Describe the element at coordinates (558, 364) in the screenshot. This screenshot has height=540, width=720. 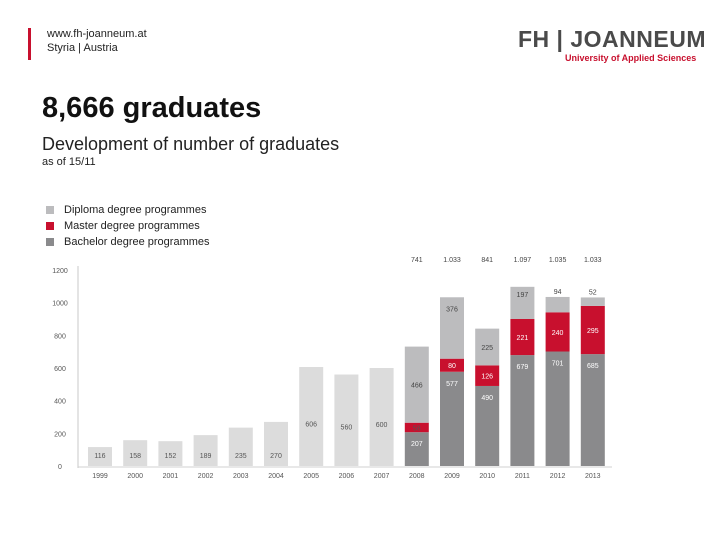
I see `segment-label-bachelor-2012: 701` at that location.